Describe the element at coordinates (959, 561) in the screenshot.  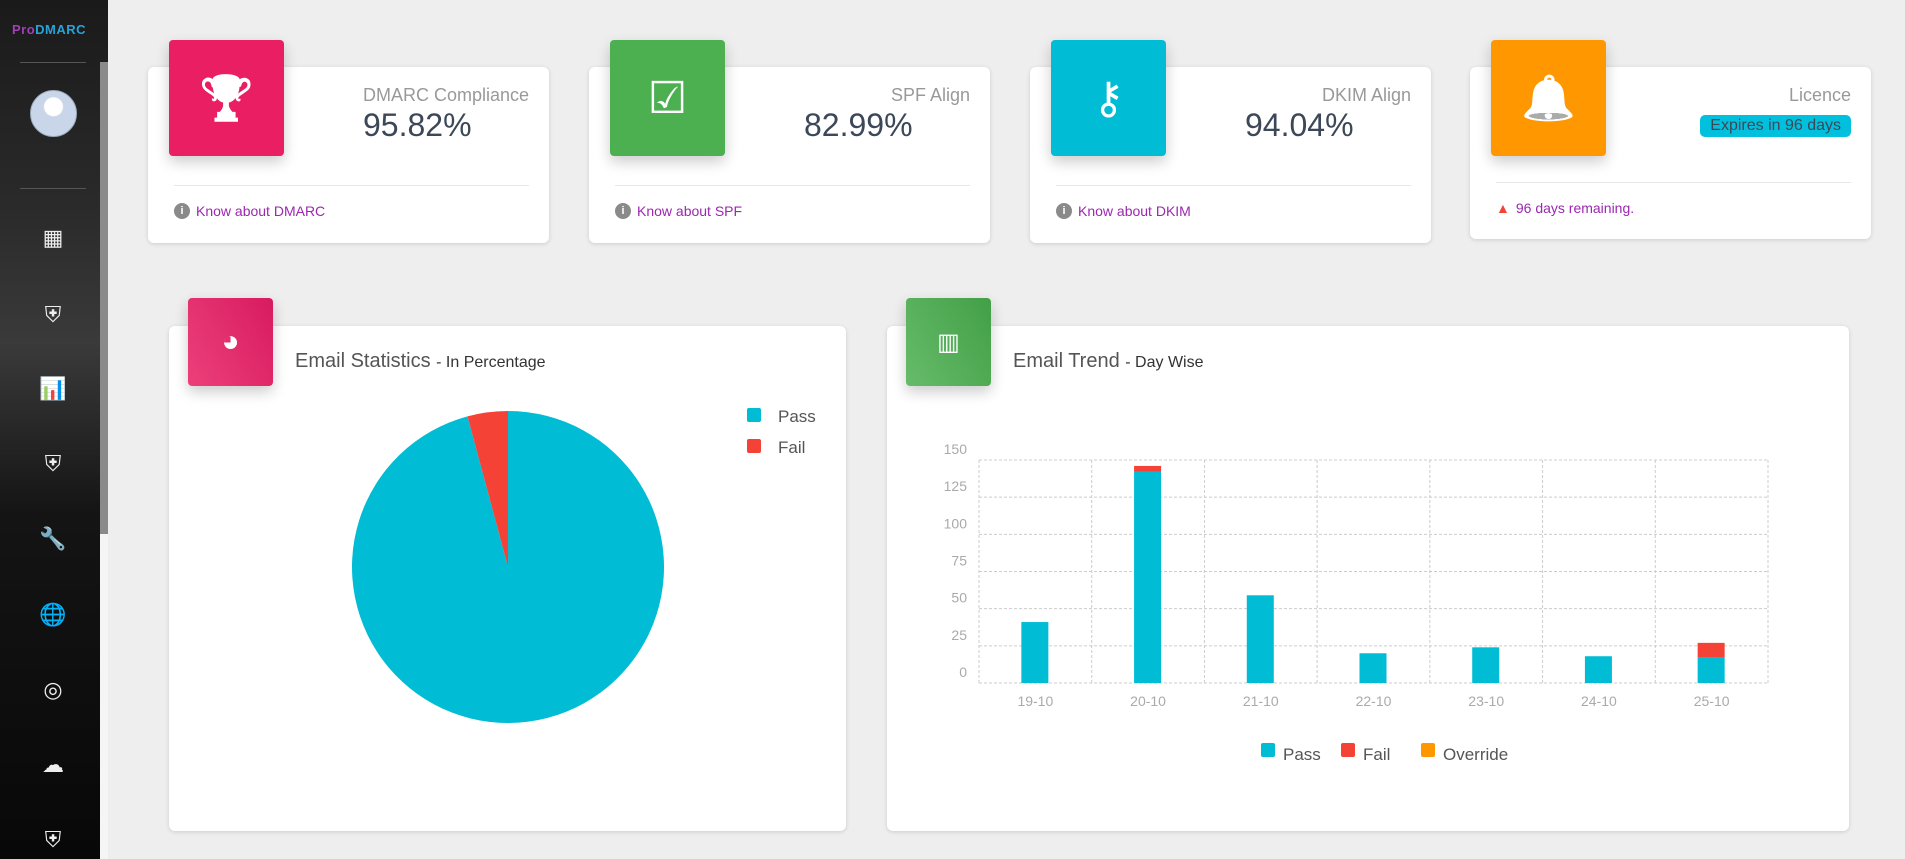
I see `y-tick-label: 75` at that location.